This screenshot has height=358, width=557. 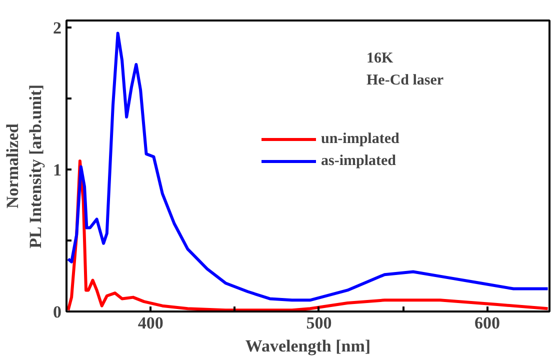 What do you see at coordinates (57, 28) in the screenshot?
I see `y-tick-label: 2` at bounding box center [57, 28].